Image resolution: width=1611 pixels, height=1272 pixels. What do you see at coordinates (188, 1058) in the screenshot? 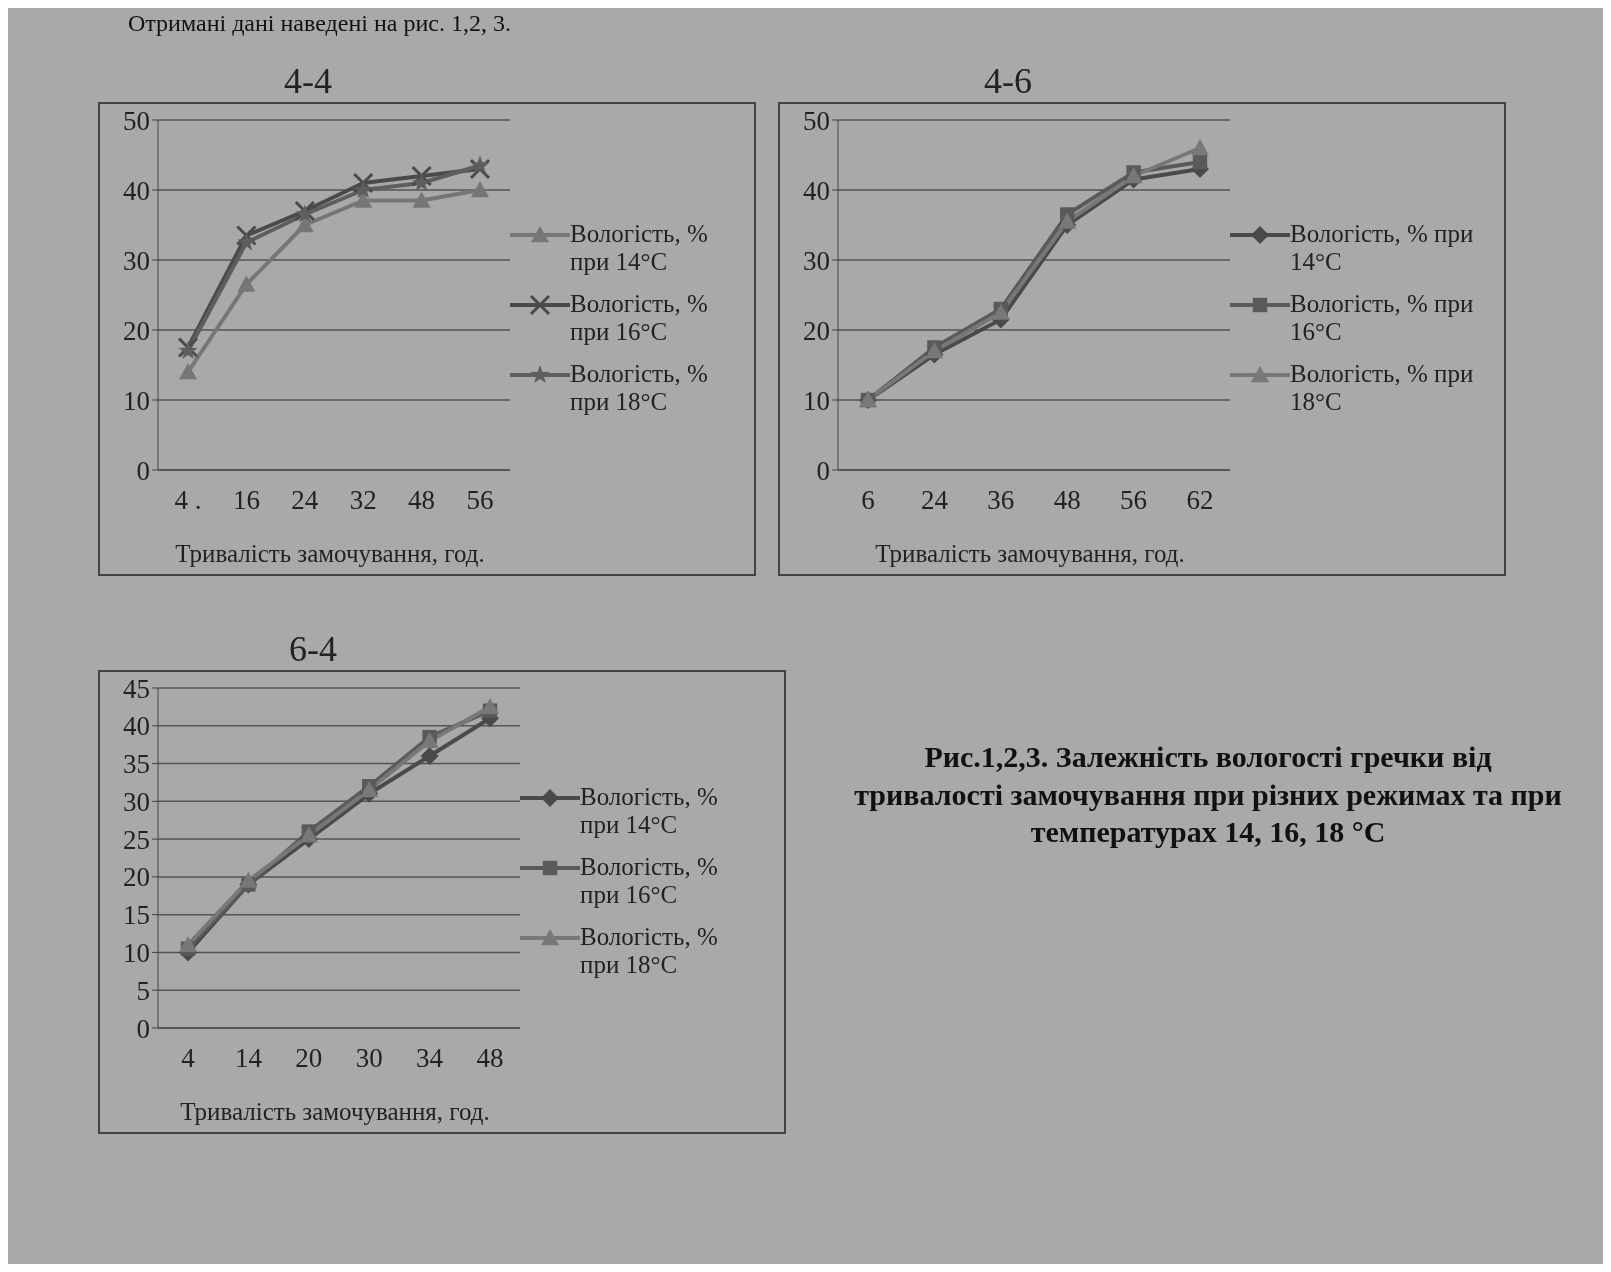
I see `x-tick-label: 4` at bounding box center [188, 1058].